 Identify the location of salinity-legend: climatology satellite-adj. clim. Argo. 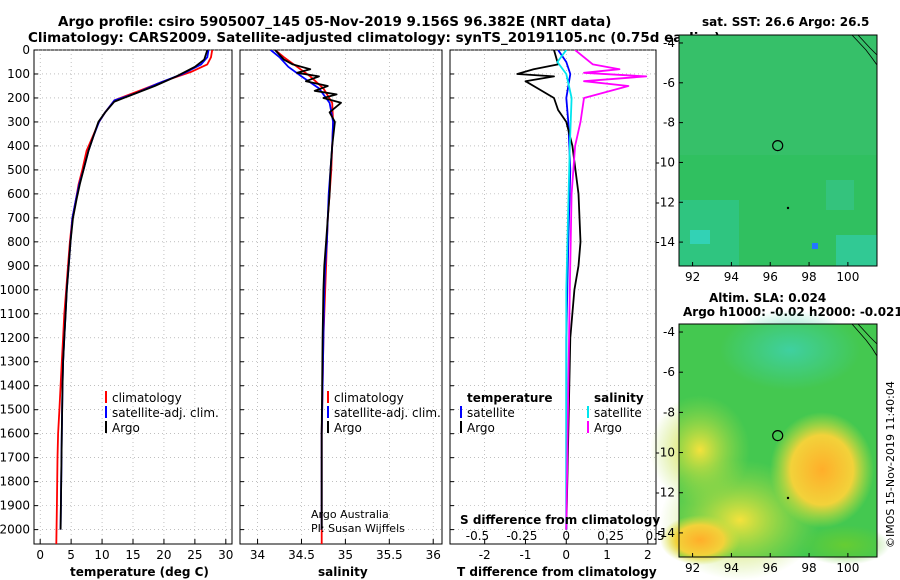
(384, 413).